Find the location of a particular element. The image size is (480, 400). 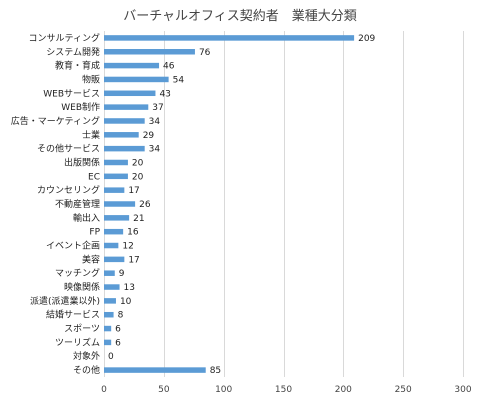

category-label-20: 結婚サービス is located at coordinates (73, 315).